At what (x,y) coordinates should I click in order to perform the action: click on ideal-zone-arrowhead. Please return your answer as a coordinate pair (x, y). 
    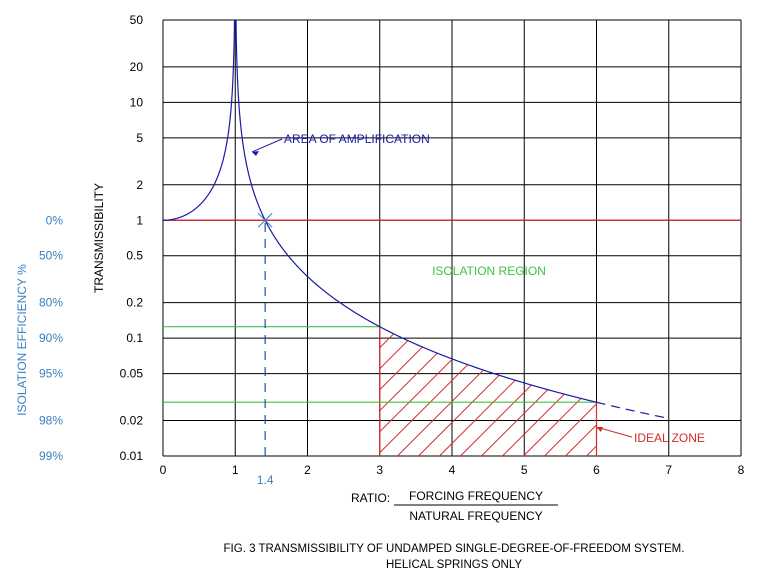
    Looking at the image, I should click on (599, 429).